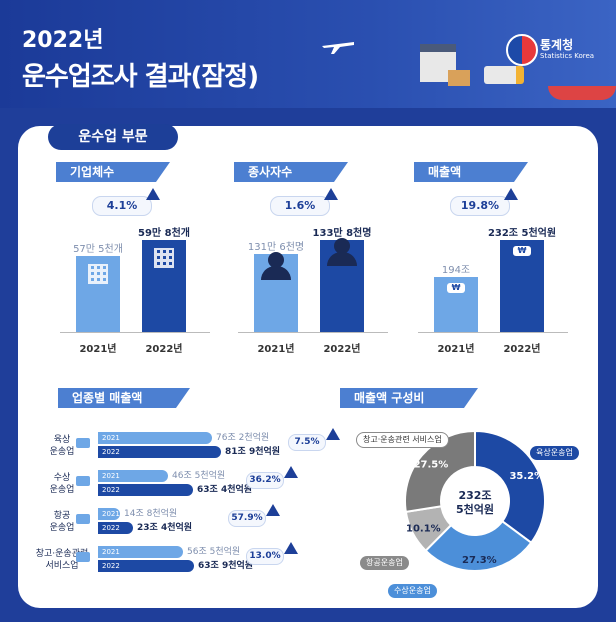  What do you see at coordinates (510, 487) in the screenshot?
I see `pie-slice-육상운송업` at bounding box center [510, 487].